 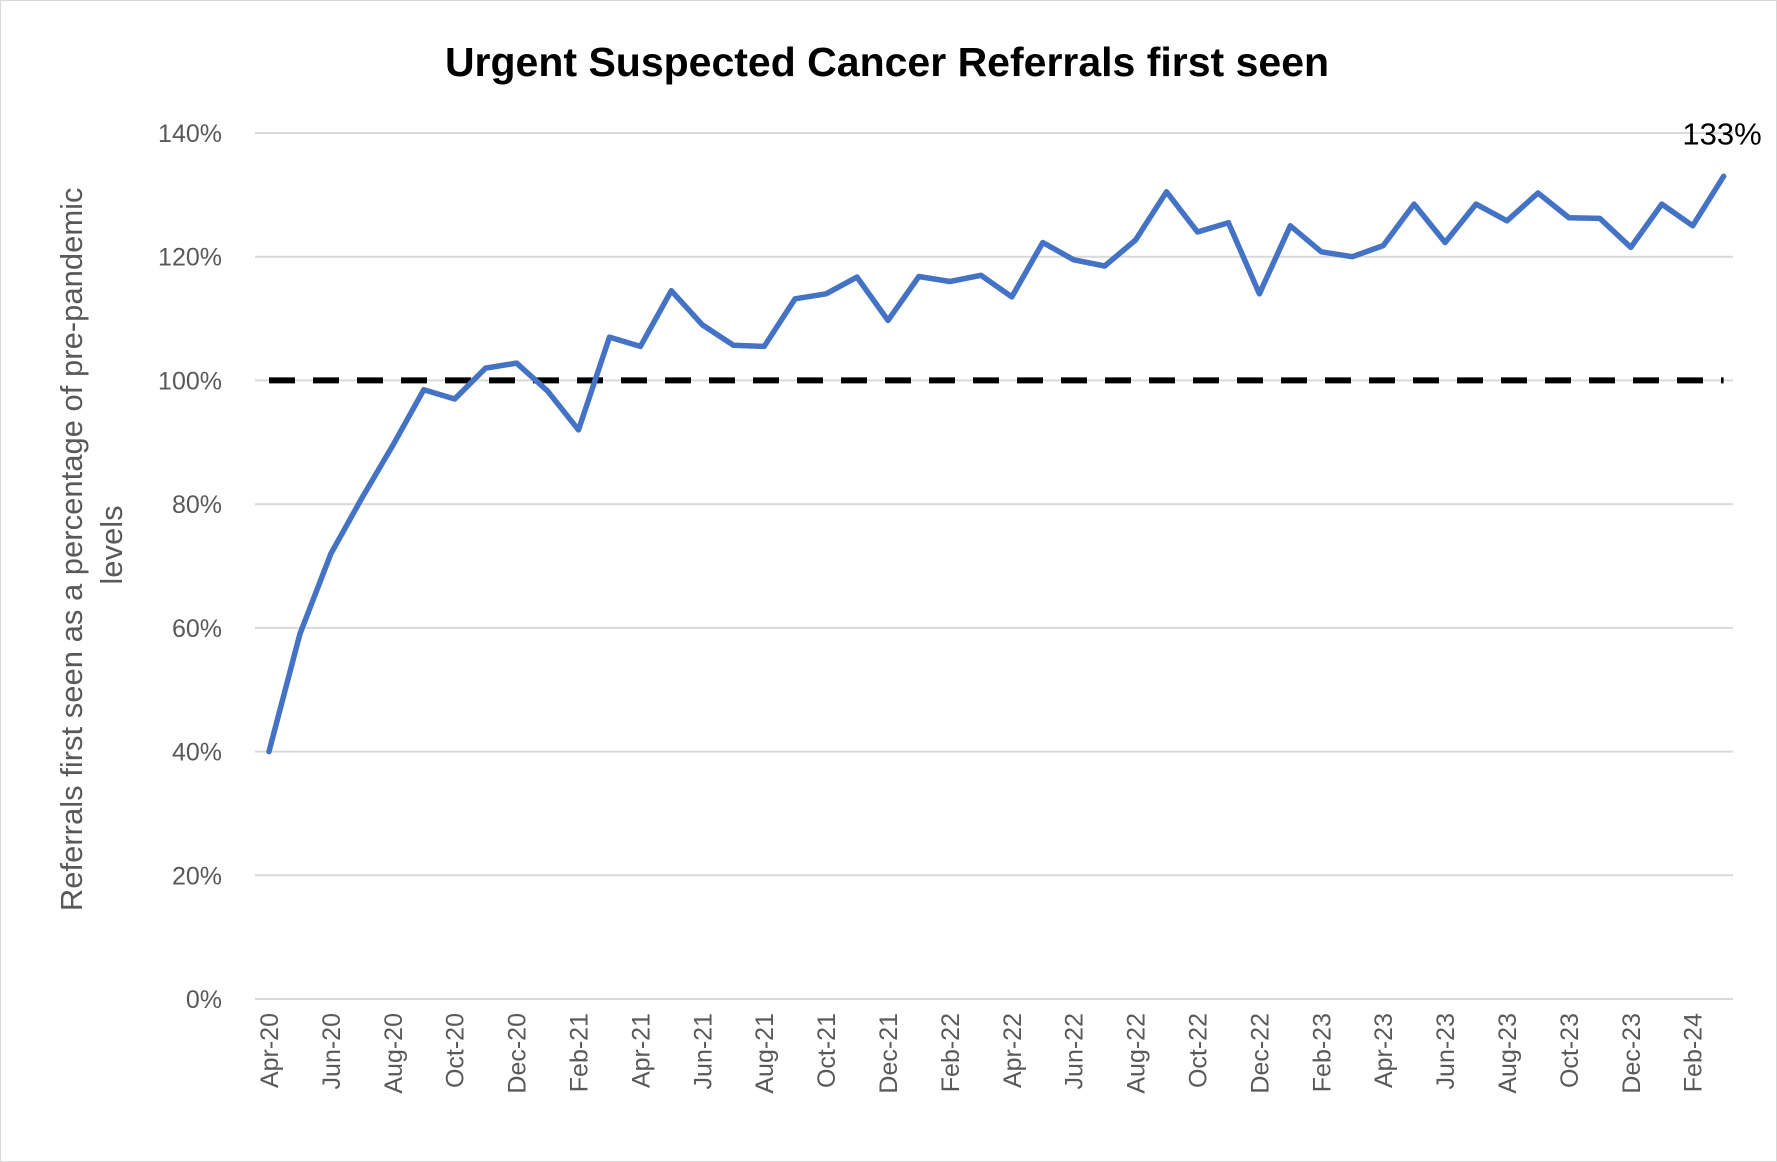 What do you see at coordinates (111, 544) in the screenshot?
I see `y-axis-label-line-2: levels` at bounding box center [111, 544].